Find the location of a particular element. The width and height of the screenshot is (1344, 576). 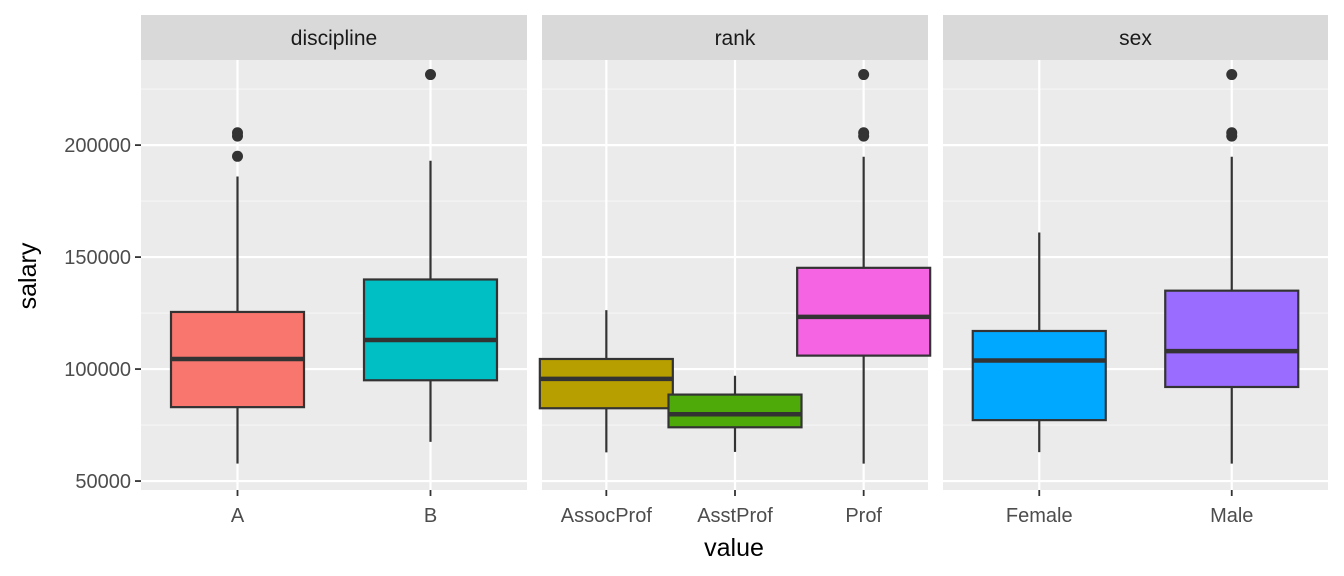

strip-sex is located at coordinates (1135, 37).